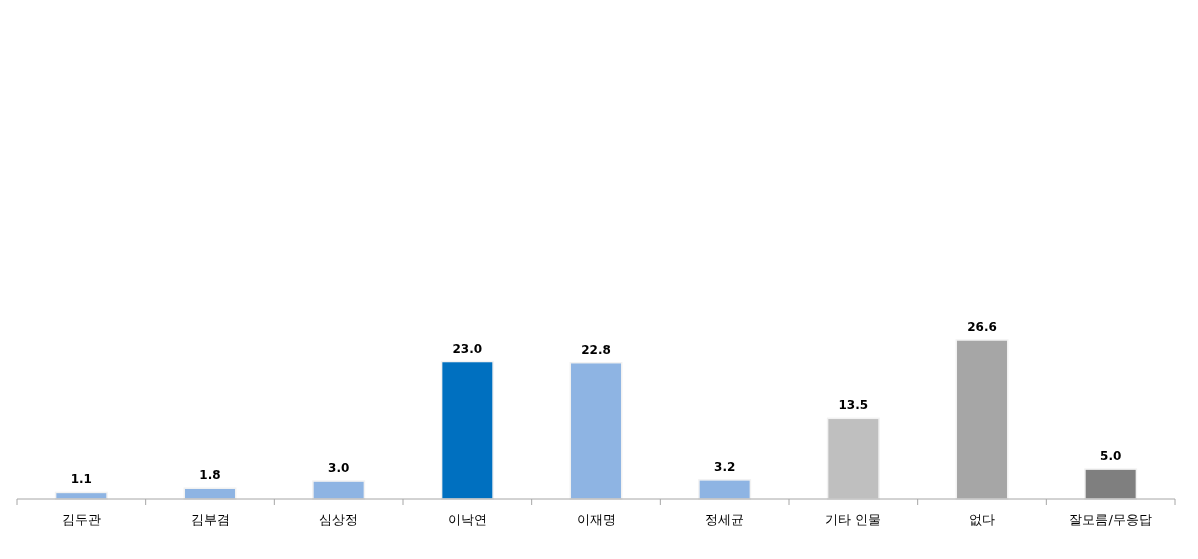  What do you see at coordinates (725, 519) in the screenshot?
I see `x-tick-label: 정세균` at bounding box center [725, 519].